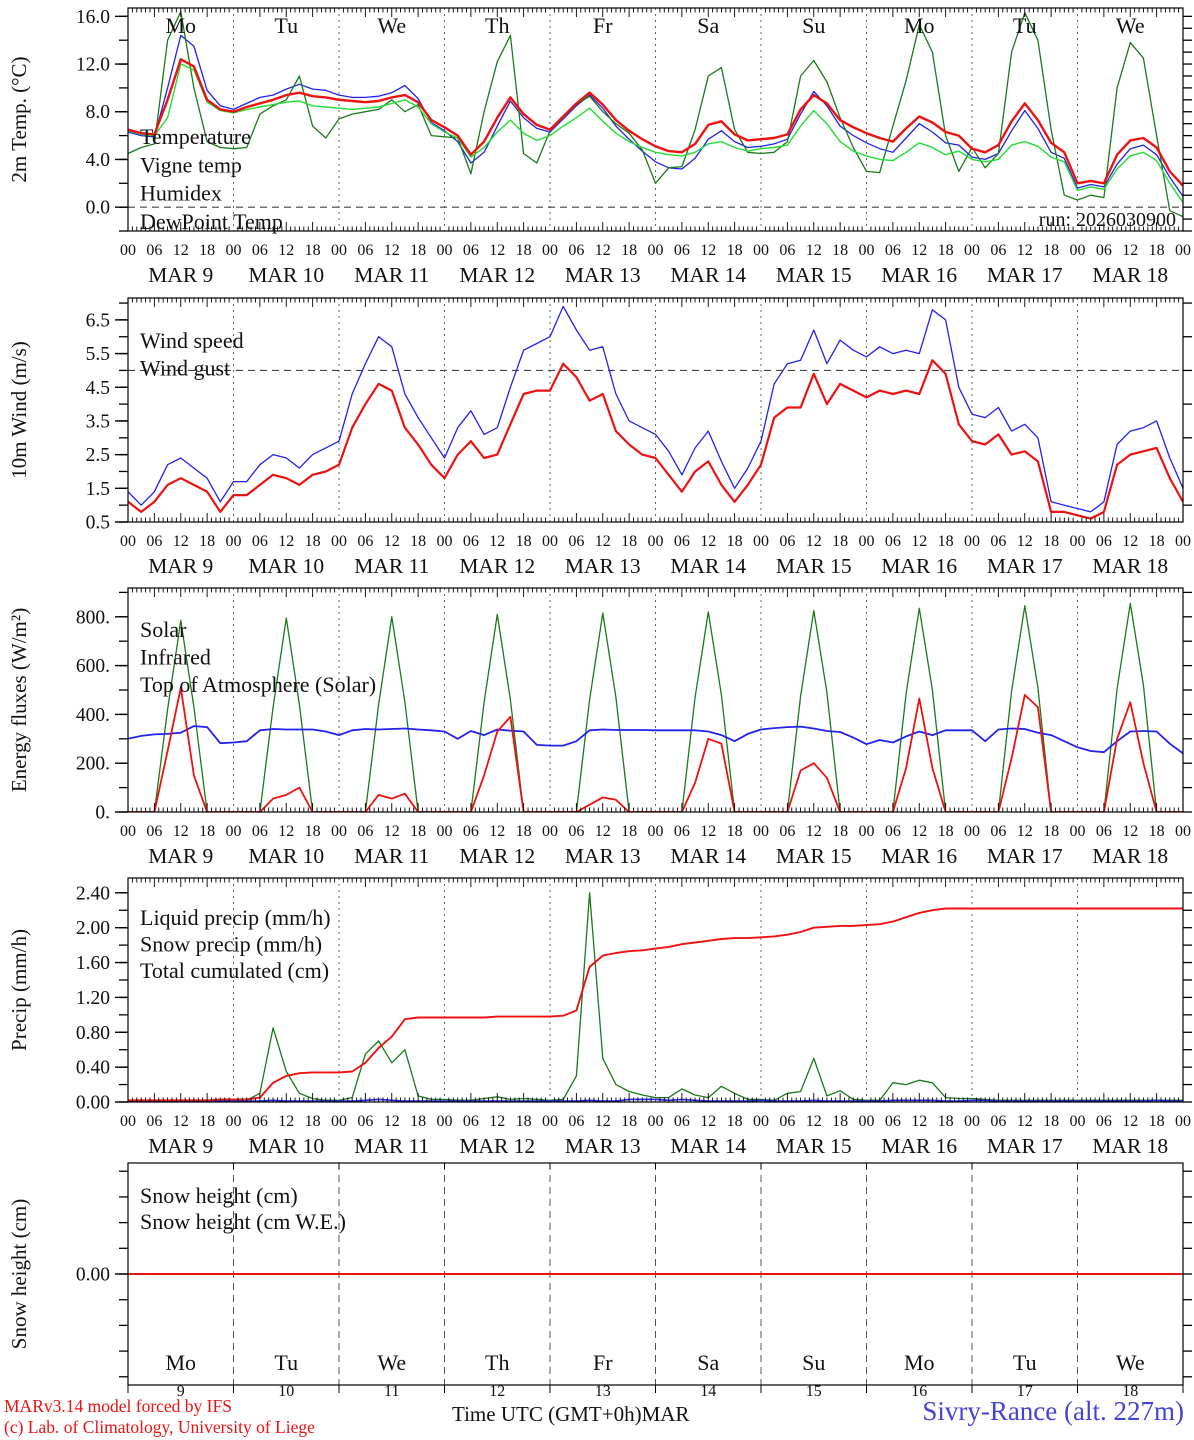 The height and width of the screenshot is (1440, 1194). I want to click on series-toa-solar, so click(655, 707).